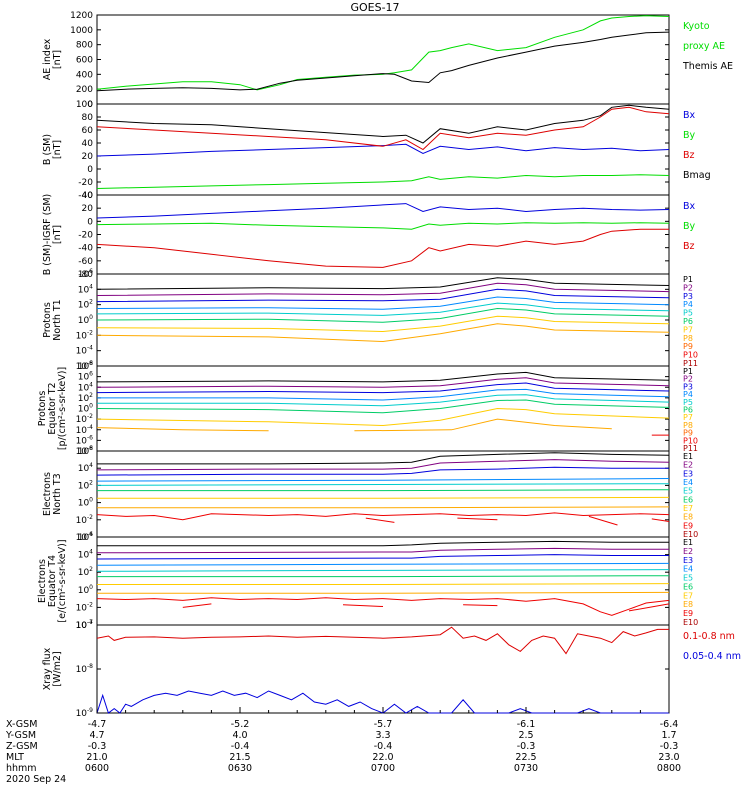  What do you see at coordinates (85, 183) in the screenshot?
I see `y-tick-label: -20` at bounding box center [85, 183].